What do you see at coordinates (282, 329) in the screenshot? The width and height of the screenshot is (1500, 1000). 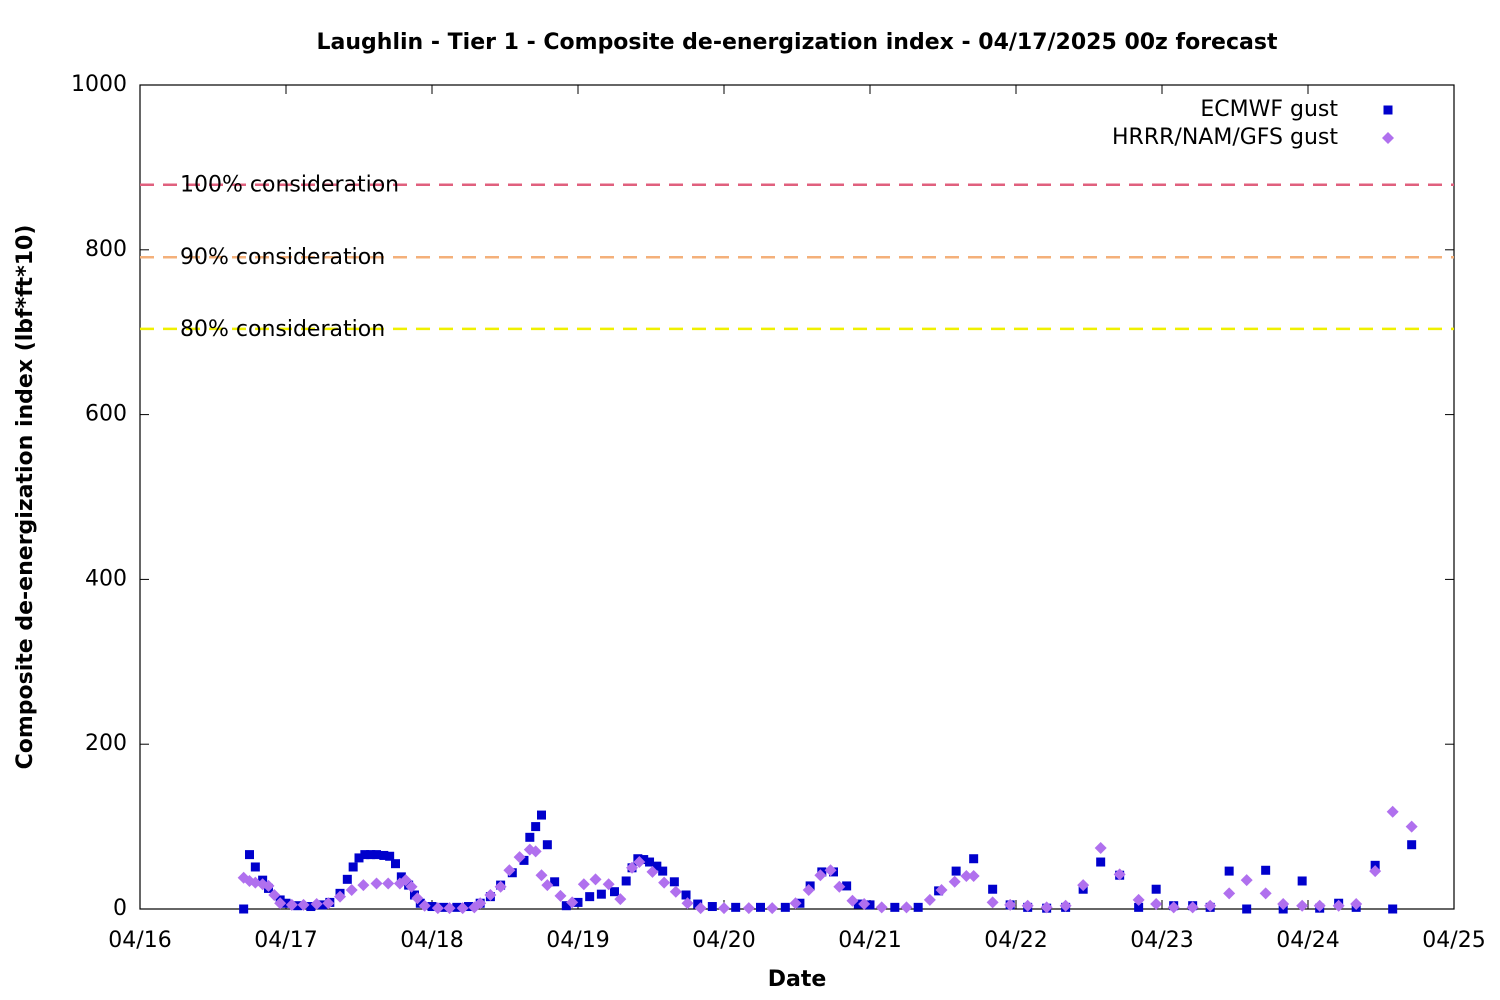 I see `reference-label: 80% consideration` at bounding box center [282, 329].